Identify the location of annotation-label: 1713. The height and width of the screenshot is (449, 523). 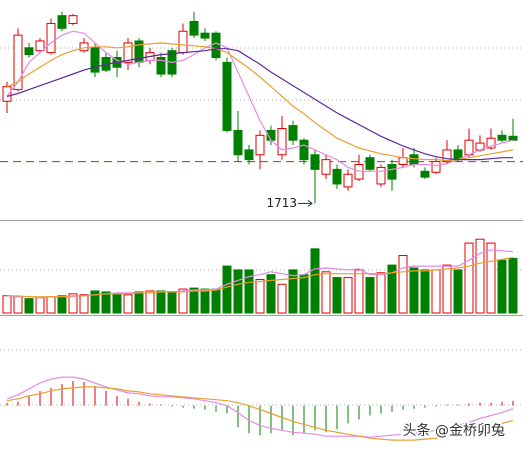
(281, 203).